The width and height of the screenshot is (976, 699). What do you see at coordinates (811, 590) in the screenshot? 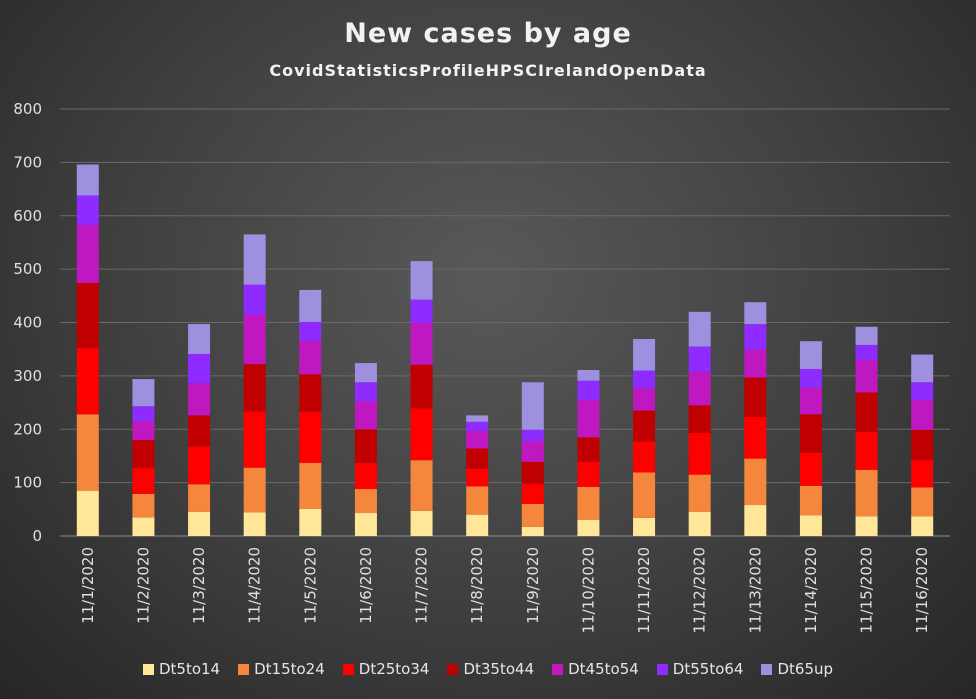
I see `x-tick-label: 11/14/2020` at bounding box center [811, 590].